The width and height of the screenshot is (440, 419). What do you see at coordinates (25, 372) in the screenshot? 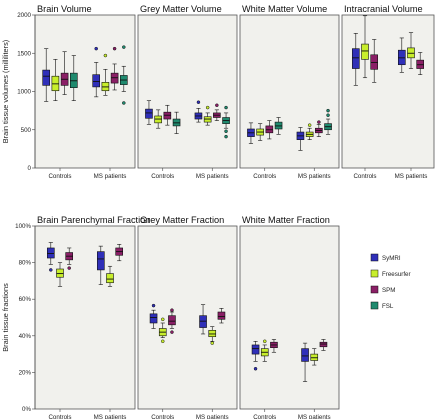
I see `y-tick-label: 20%` at bounding box center [25, 372].